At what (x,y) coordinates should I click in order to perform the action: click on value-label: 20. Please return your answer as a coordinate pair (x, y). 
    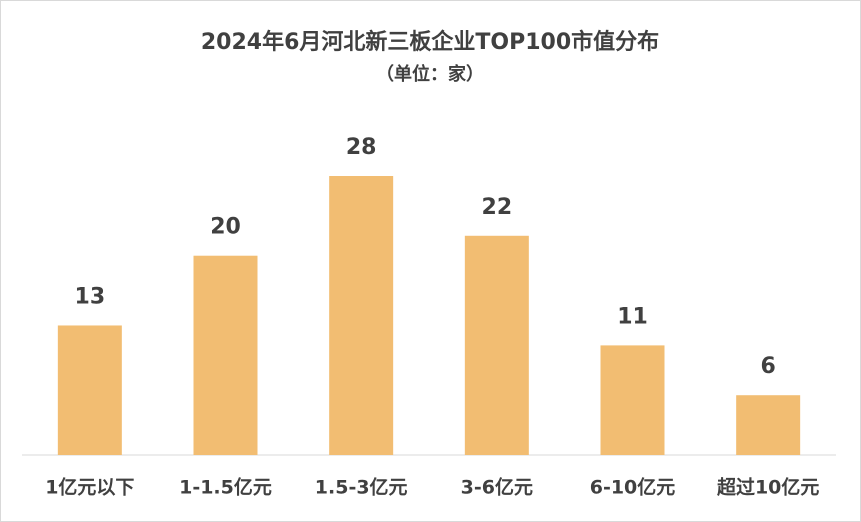
    Looking at the image, I should click on (225, 227).